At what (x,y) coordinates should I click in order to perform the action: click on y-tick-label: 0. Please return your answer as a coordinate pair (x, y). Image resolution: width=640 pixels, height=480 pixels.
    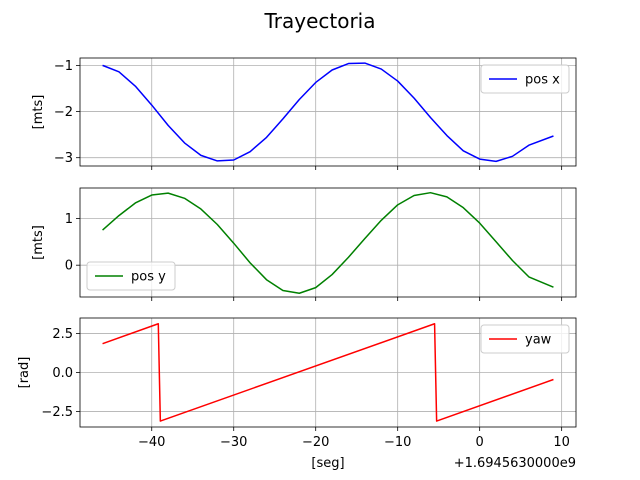
    Looking at the image, I should click on (69, 266).